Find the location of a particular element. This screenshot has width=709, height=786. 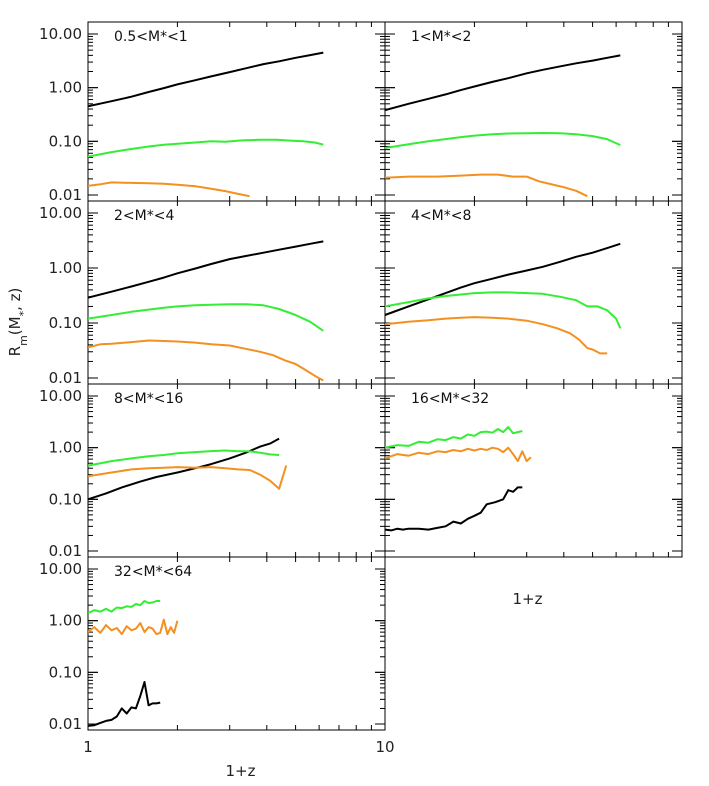

panel-label: 2<M*<4 is located at coordinates (144, 216).